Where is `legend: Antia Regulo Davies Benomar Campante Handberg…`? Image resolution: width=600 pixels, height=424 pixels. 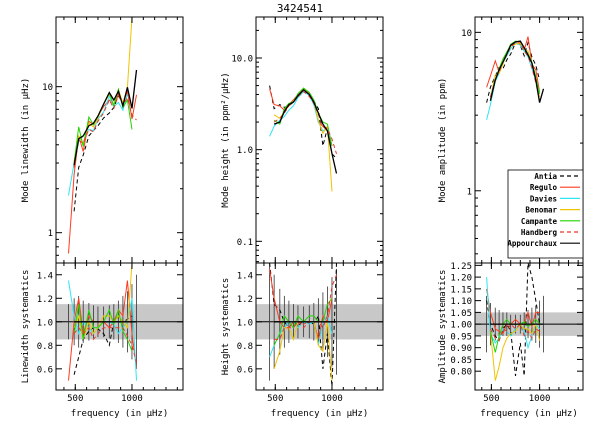 legend: Antia Regulo Davies Benomar Campante Handberg… is located at coordinates (545, 214).